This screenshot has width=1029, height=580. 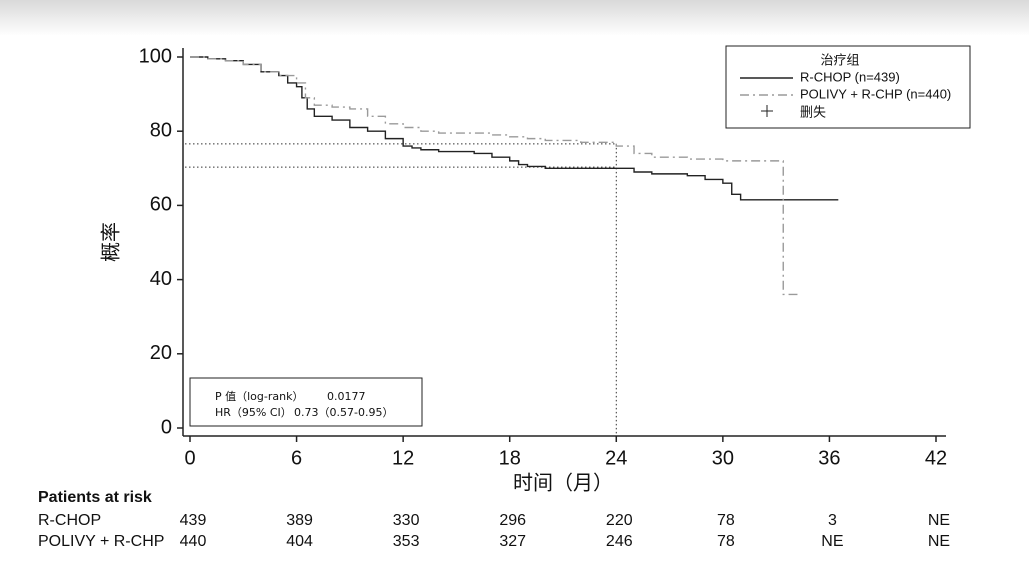 What do you see at coordinates (161, 130) in the screenshot?
I see `y-tick-label: 80` at bounding box center [161, 130].